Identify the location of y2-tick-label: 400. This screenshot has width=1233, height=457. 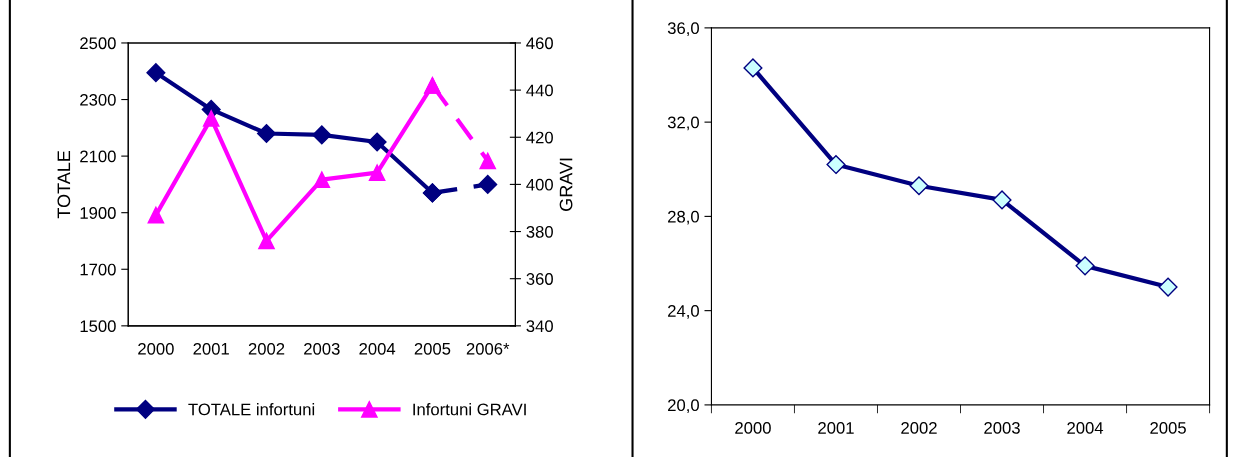
(539, 184).